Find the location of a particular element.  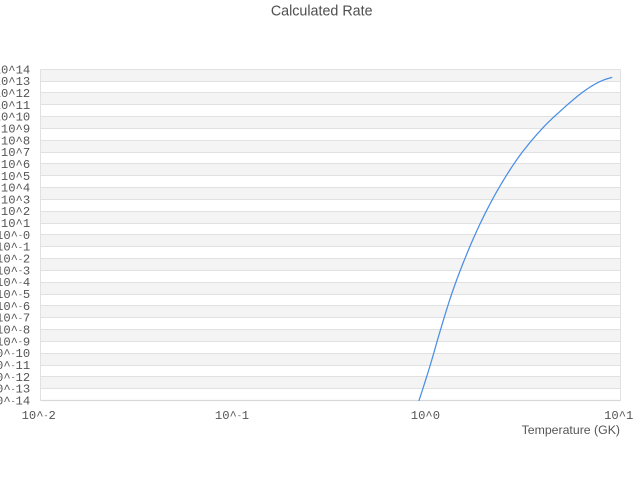

svg-text: 10^-7 is located at coordinates (15, 319).